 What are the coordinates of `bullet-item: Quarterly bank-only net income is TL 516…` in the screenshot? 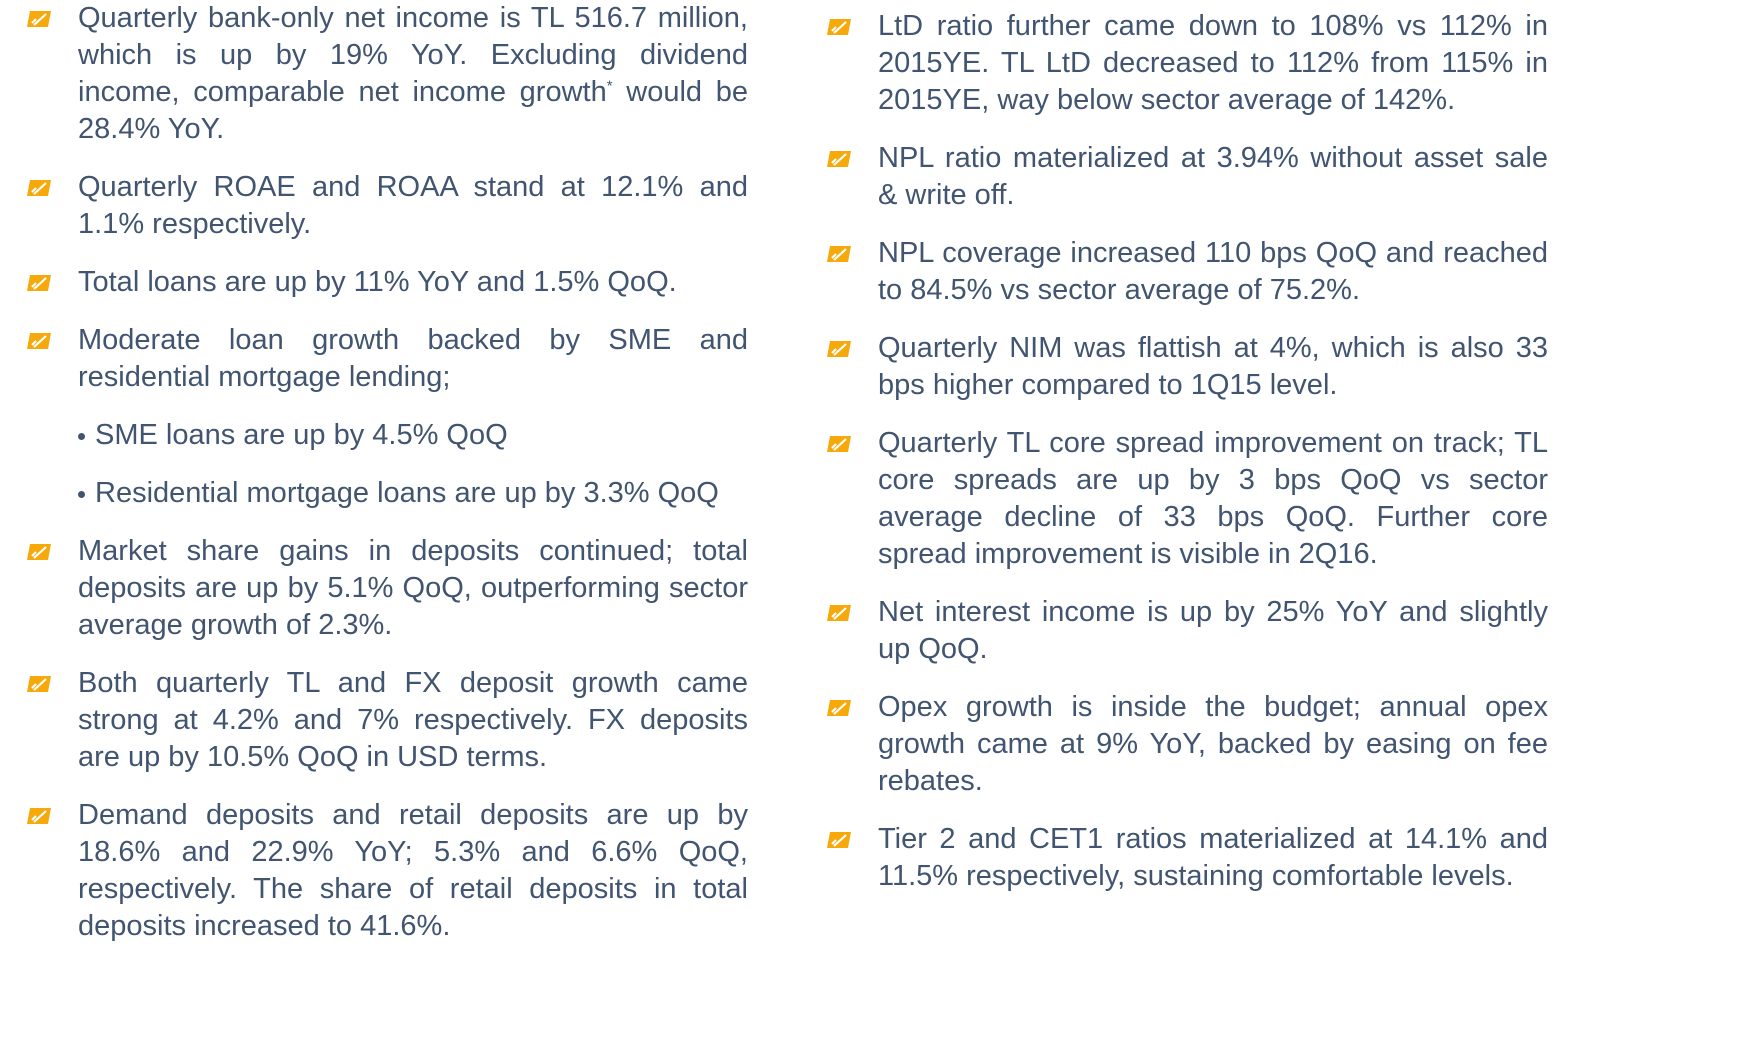 It's located at (387, 74).